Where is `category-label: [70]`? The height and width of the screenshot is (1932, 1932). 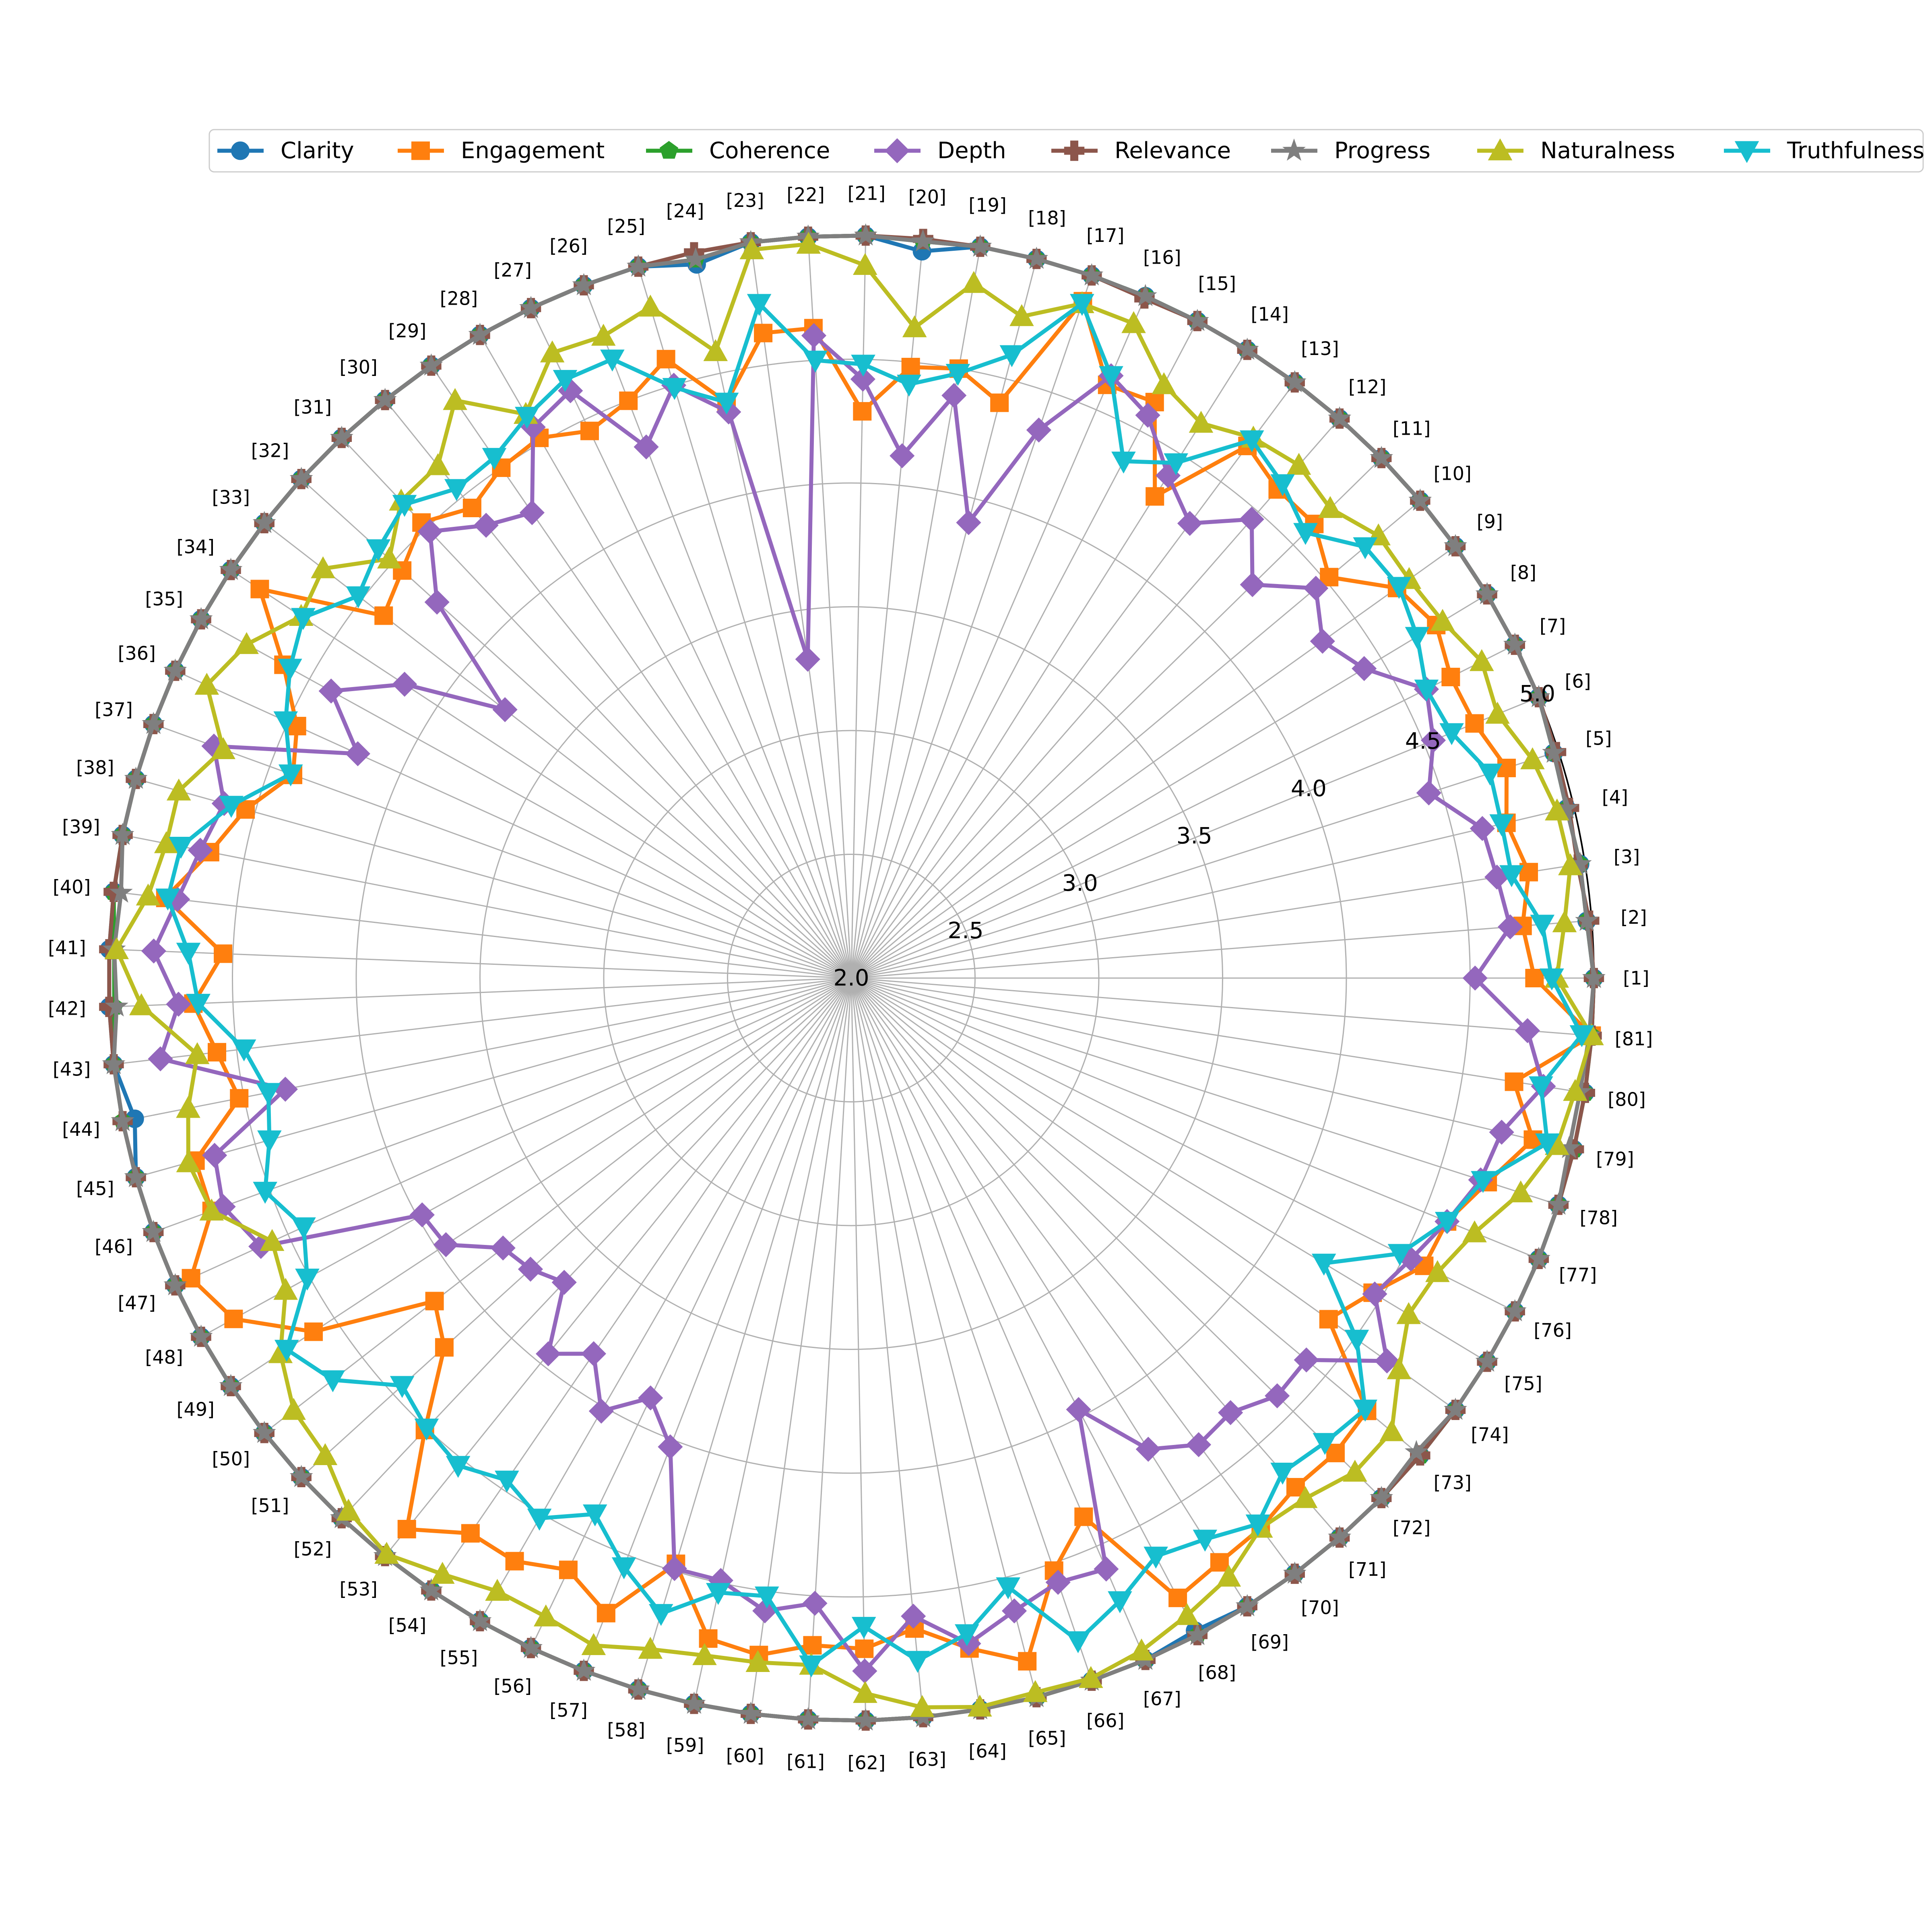
category-label: [70] is located at coordinates (1320, 1607).